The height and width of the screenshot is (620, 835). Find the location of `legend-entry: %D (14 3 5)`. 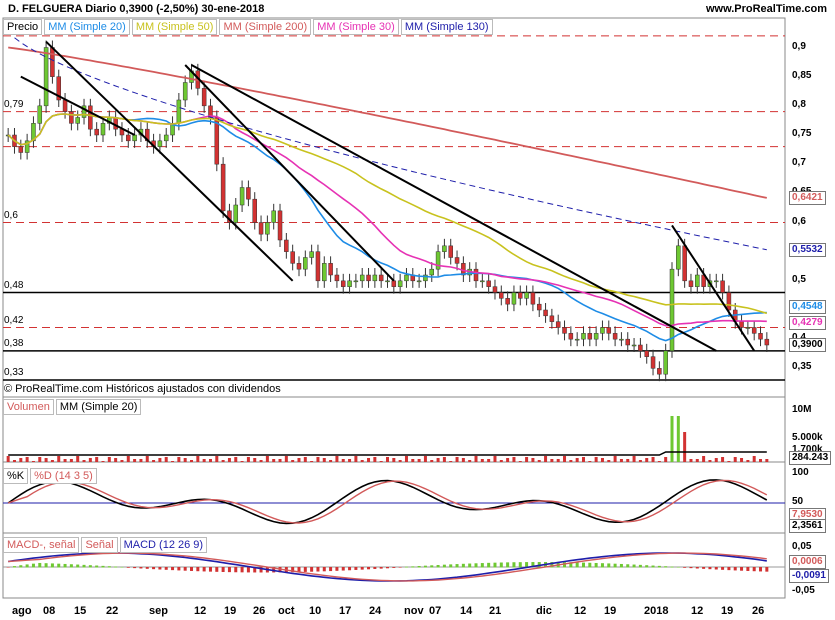

legend-entry: %D (14 3 5) is located at coordinates (63, 476).